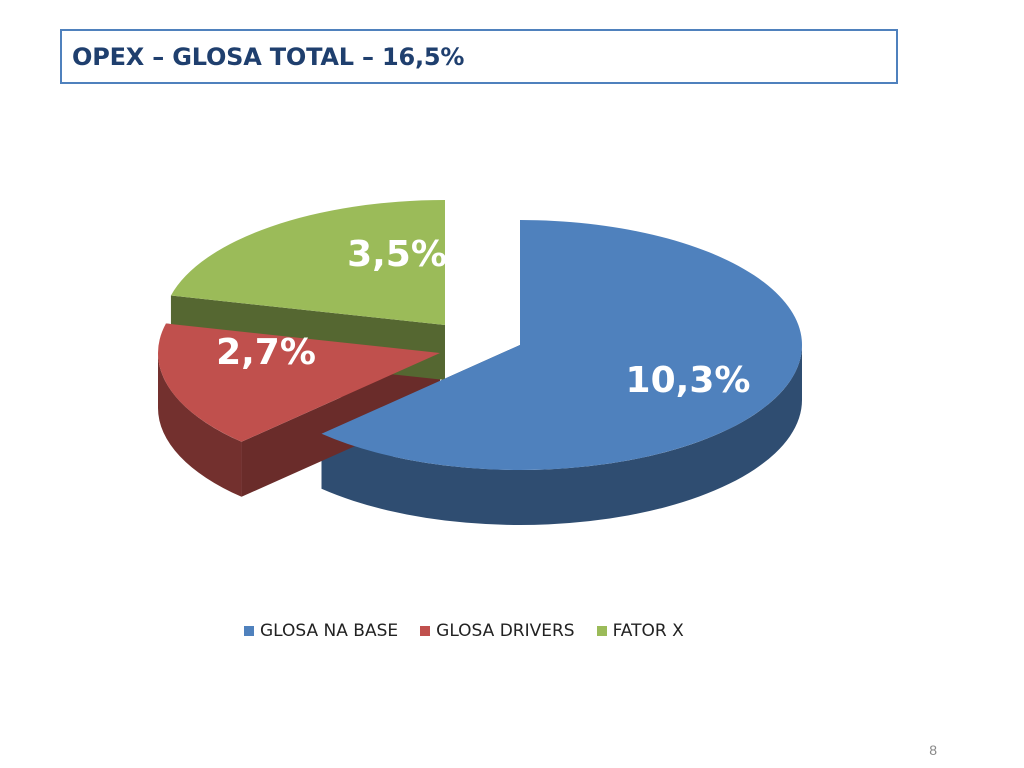 This screenshot has height=768, width=1024. I want to click on slide-title: OPEX – GLOSA TOTAL – 16,5%, so click(268, 57).